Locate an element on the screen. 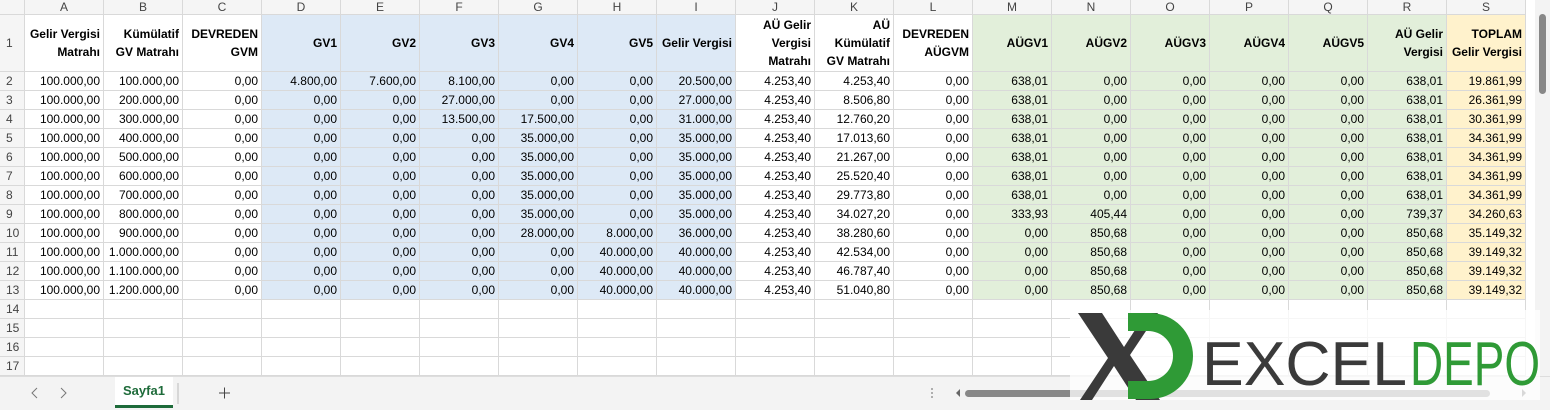  cell: 7.600,00 is located at coordinates (380, 81).